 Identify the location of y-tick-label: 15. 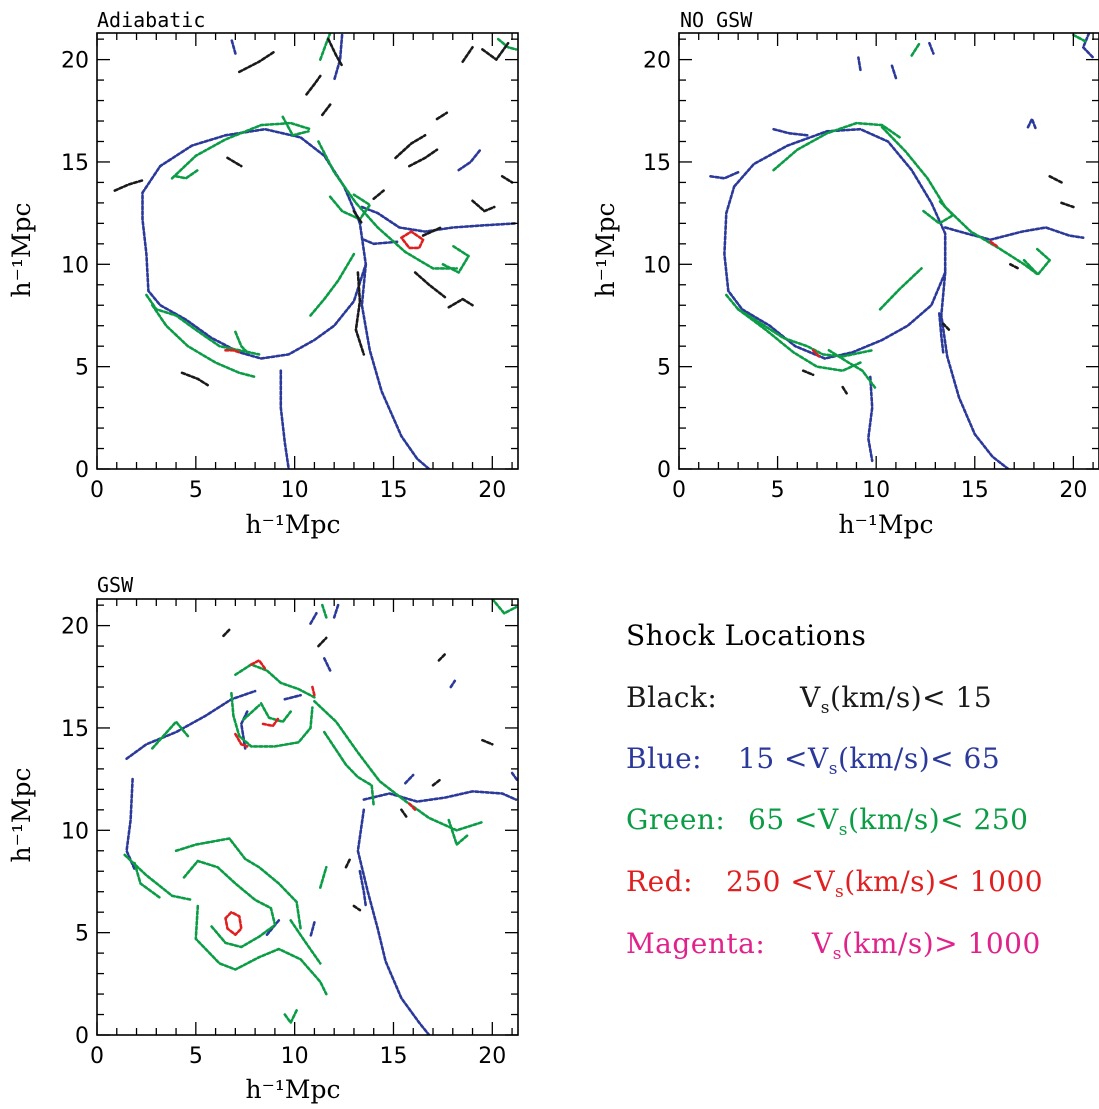
(75, 729).